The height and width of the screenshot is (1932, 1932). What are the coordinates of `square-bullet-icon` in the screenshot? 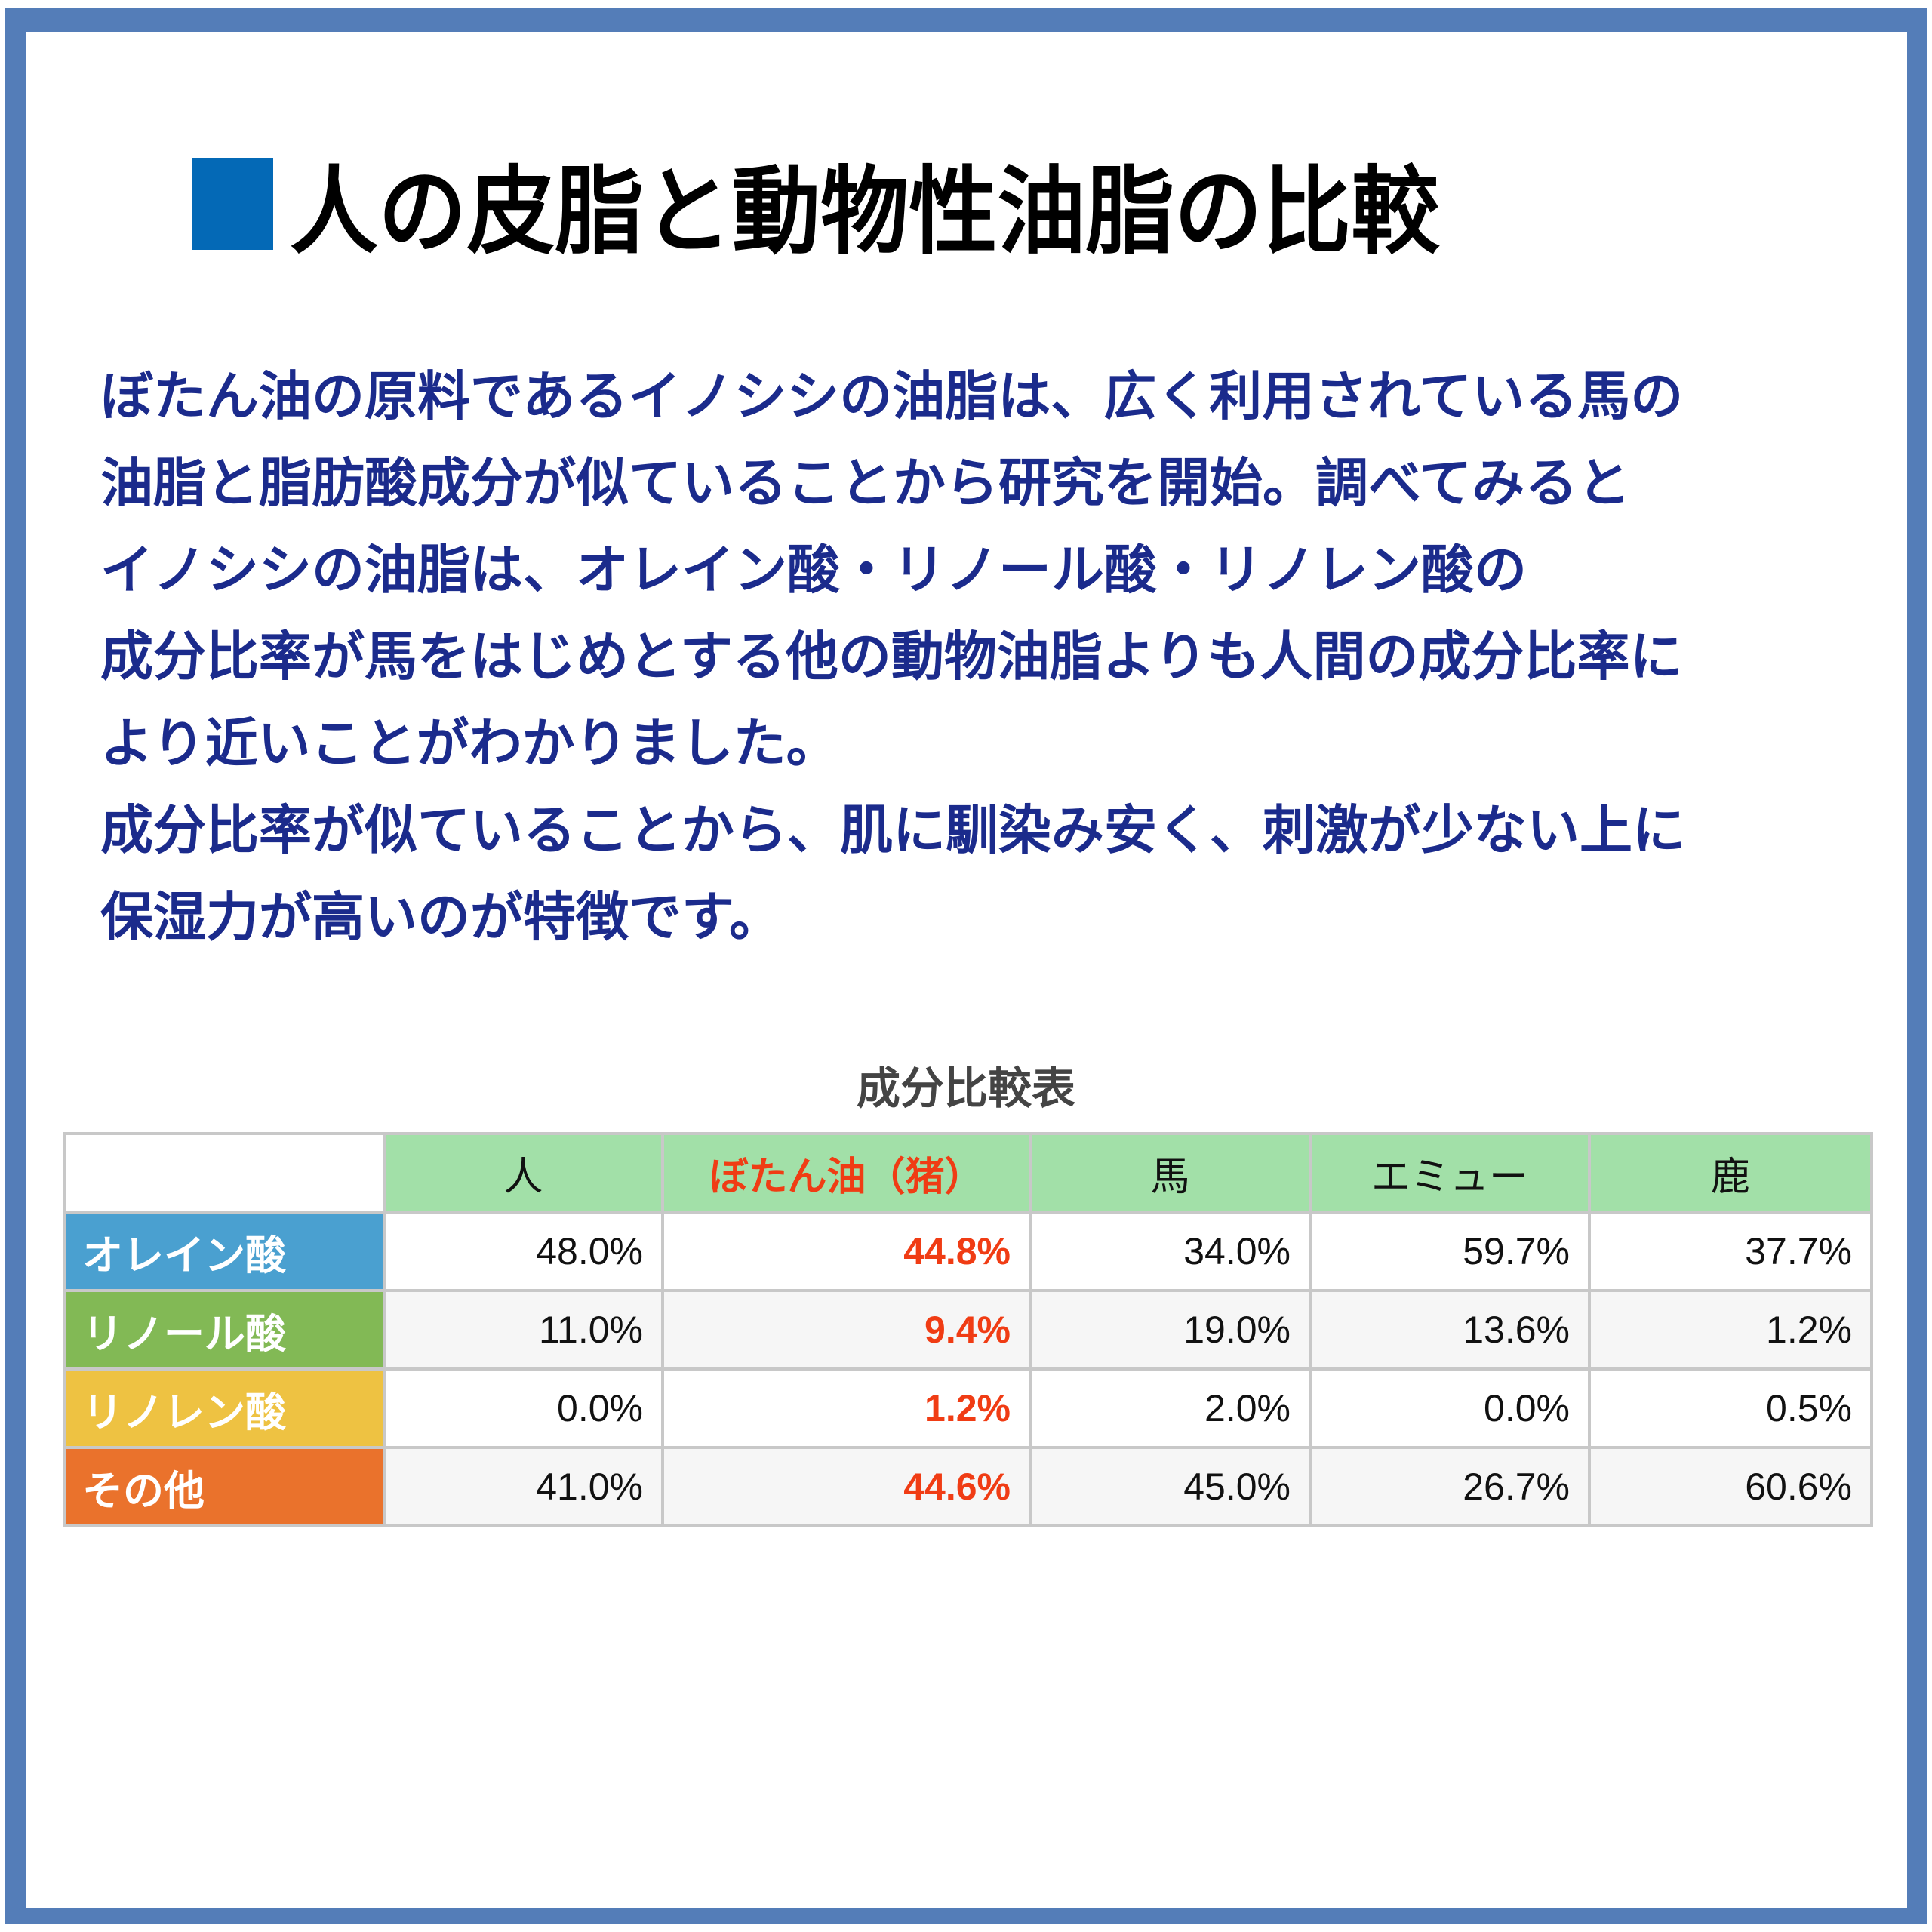 It's located at (232, 204).